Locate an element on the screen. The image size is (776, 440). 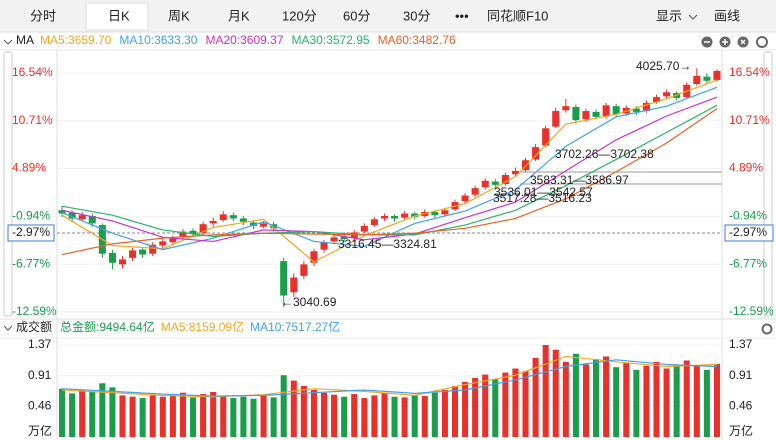
y-tick-label-right: 4.89% is located at coordinates (746, 168).